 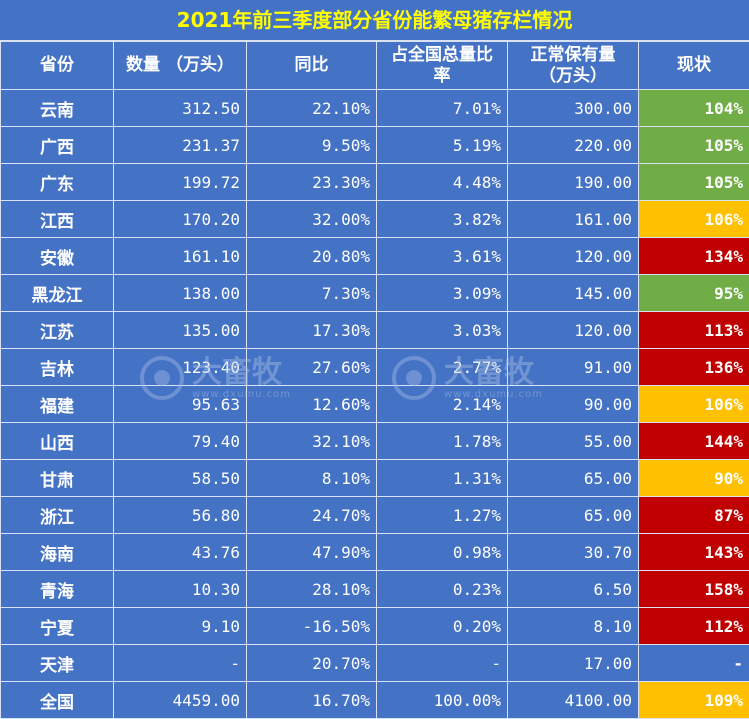 What do you see at coordinates (57, 626) in the screenshot?
I see `province-cell: 宁夏` at bounding box center [57, 626].